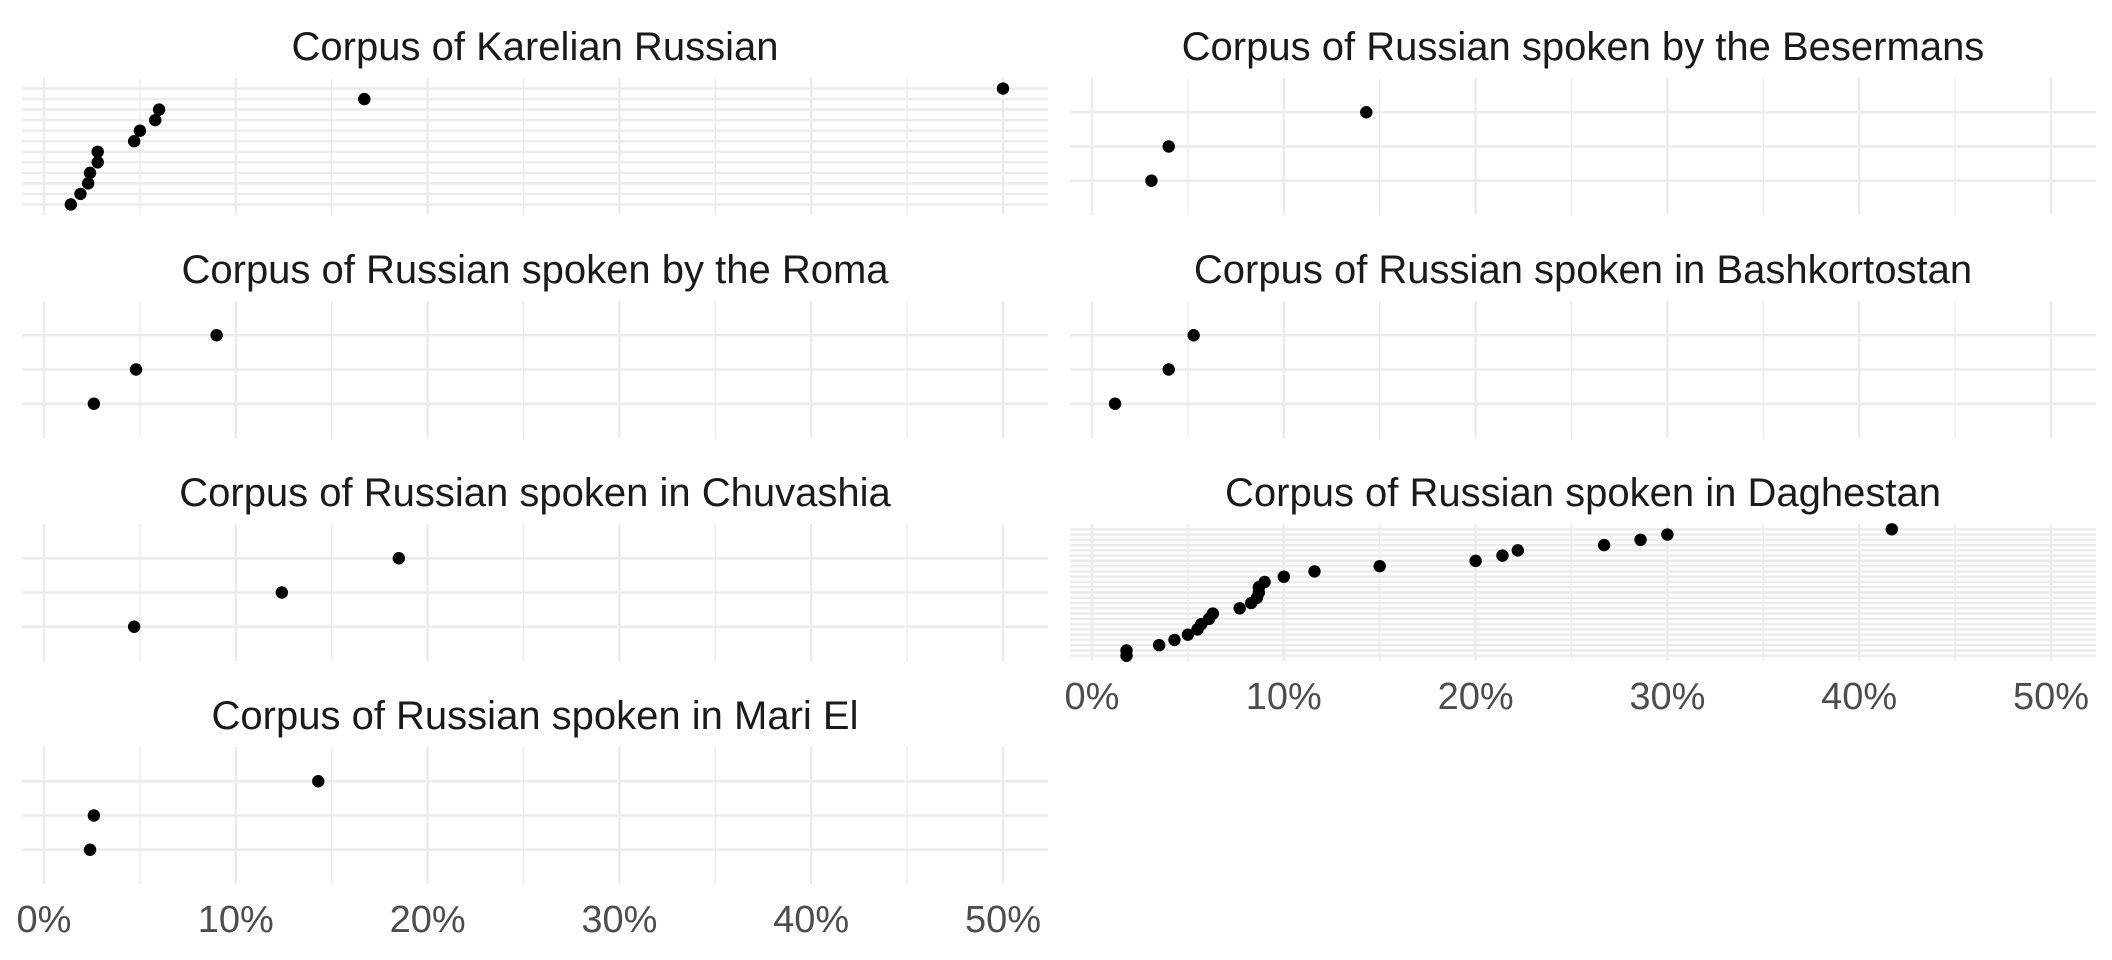 The width and height of the screenshot is (2112, 960). Describe the element at coordinates (535, 566) in the screenshot. I see `panel-5: Corpus of Russian spoken in Chuvashia` at that location.